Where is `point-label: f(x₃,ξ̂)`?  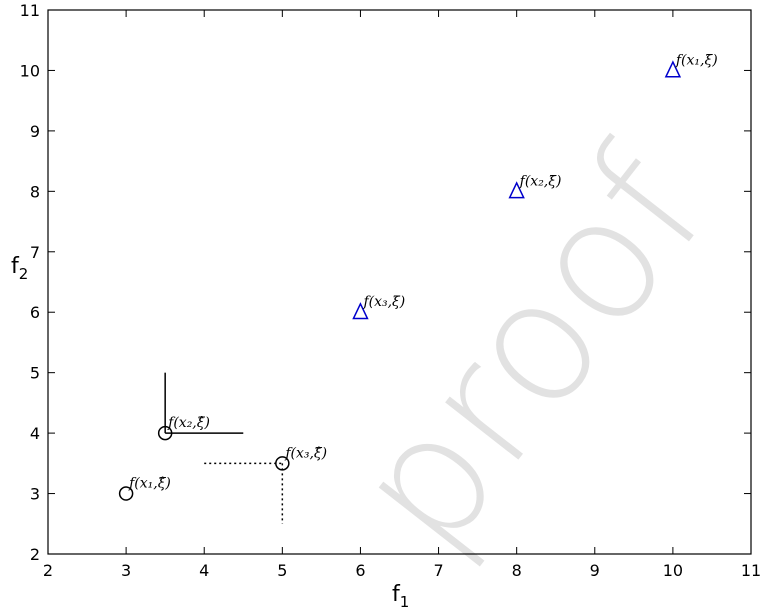
point-label: f(x₃,ξ̂) is located at coordinates (305, 453).